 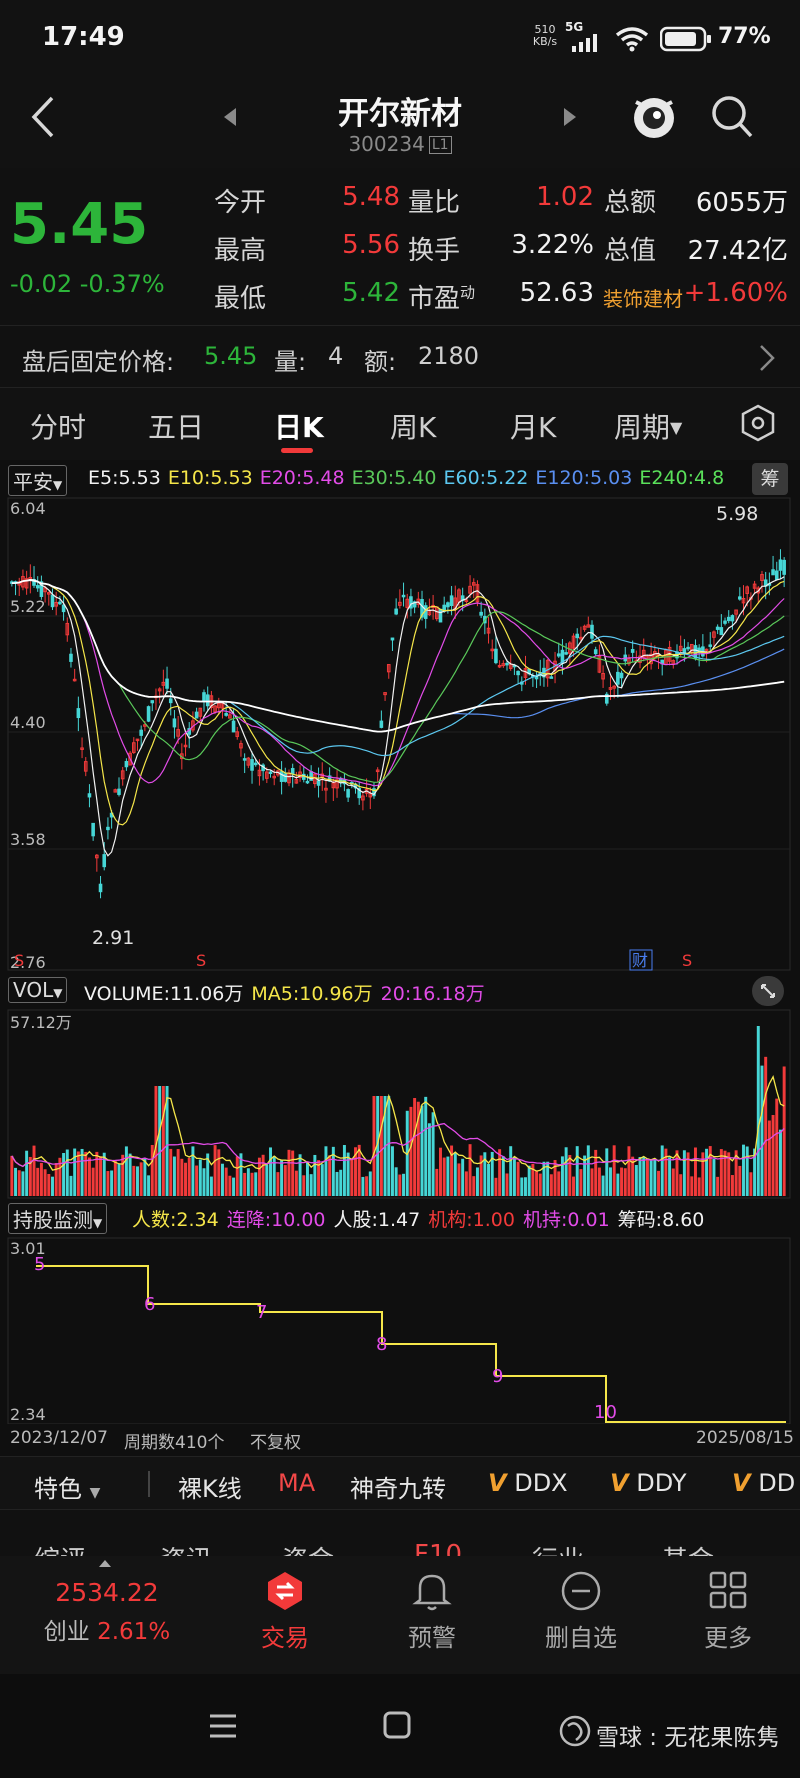 I want to click on after-hours-label: 盘后固定价格:, so click(x=98, y=362).